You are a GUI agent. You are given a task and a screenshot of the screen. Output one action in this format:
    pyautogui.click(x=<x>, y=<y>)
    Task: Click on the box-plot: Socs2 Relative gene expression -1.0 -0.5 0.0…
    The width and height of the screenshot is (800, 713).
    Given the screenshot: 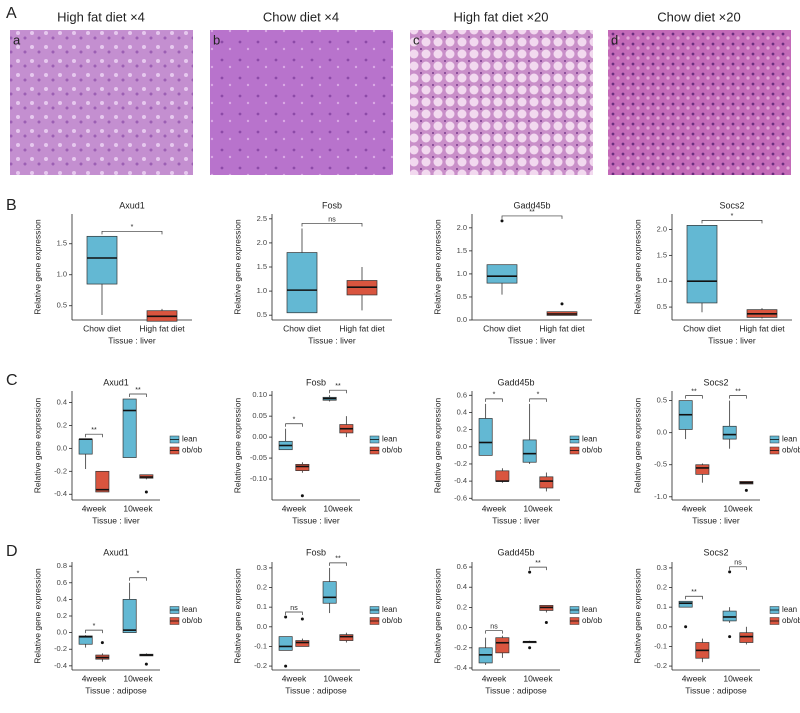 What is the action you would take?
    pyautogui.click(x=716, y=451)
    